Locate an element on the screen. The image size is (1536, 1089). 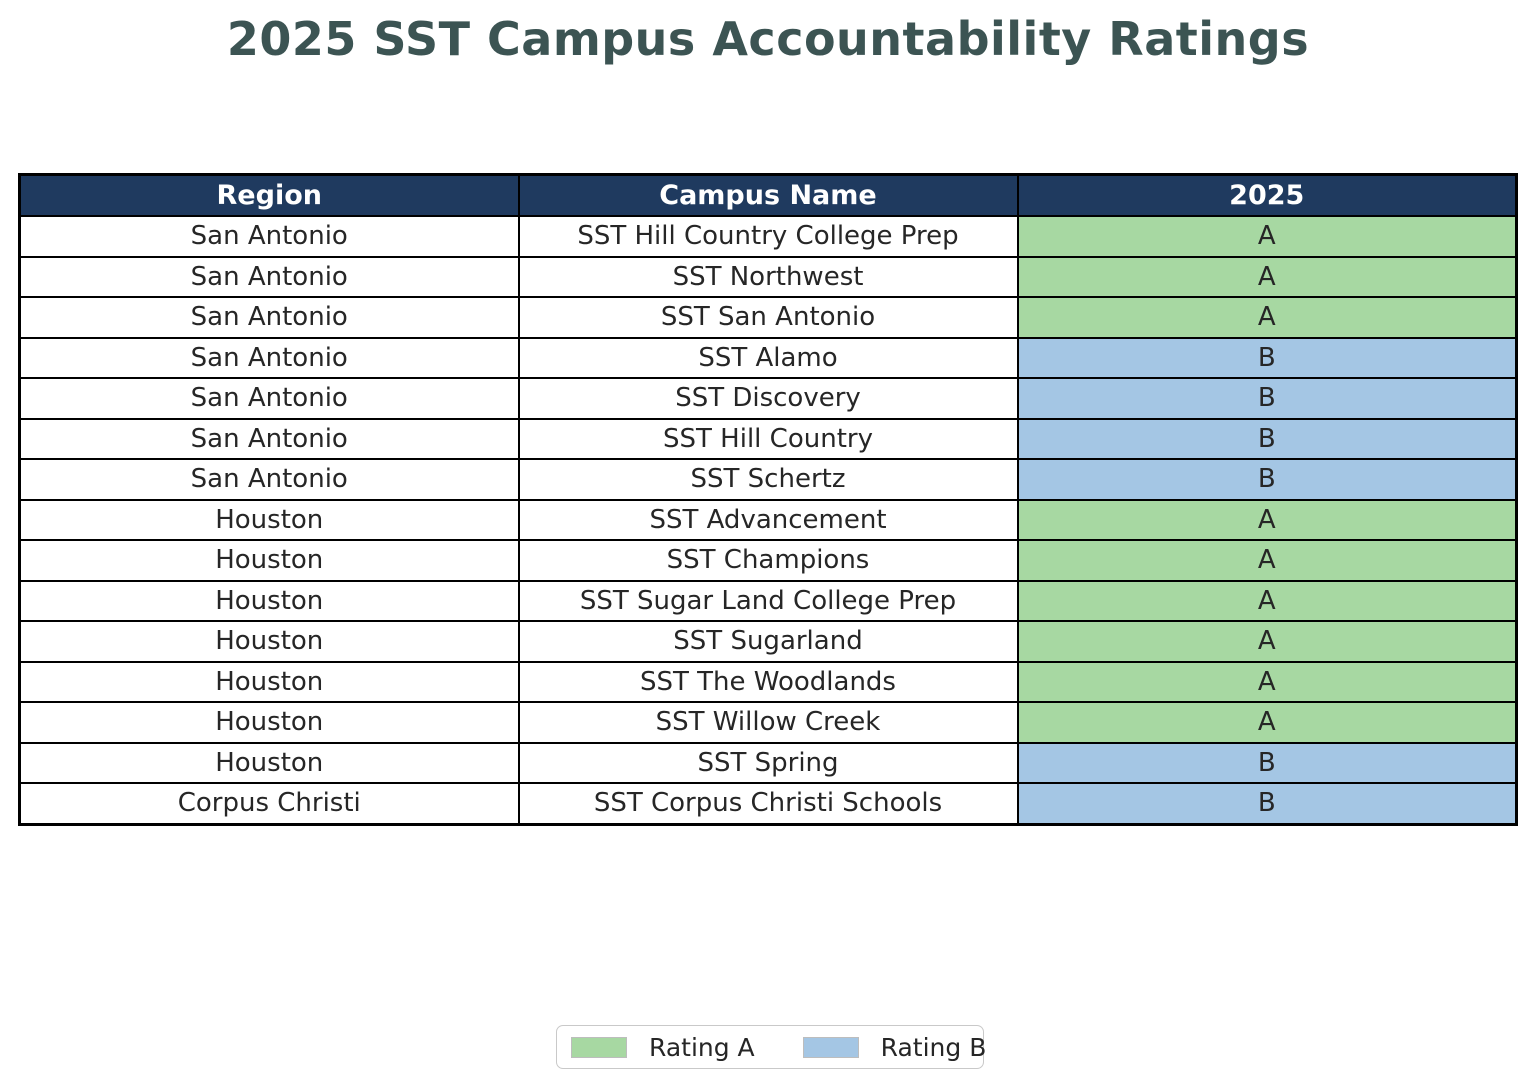
table-row: Houston SST Sugar Land College Prep A is located at coordinates (768, 600).